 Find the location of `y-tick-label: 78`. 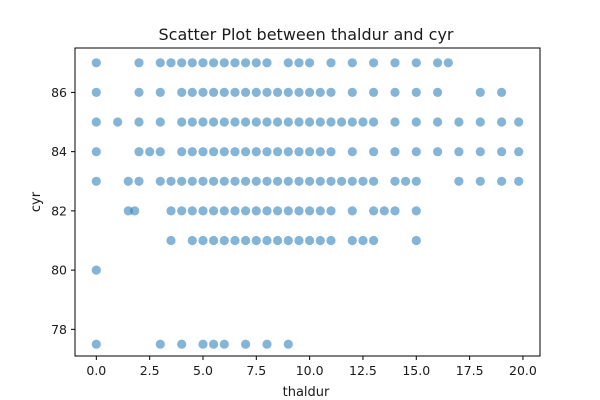

y-tick-label: 78 is located at coordinates (59, 329).